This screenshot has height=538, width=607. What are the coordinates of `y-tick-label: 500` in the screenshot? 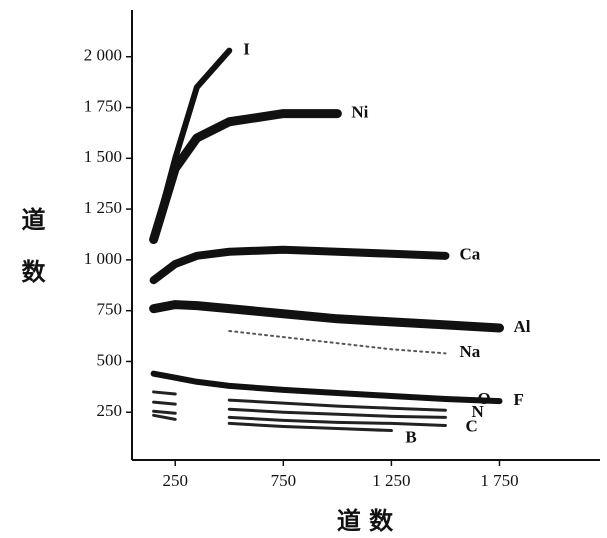 It's located at (110, 359).